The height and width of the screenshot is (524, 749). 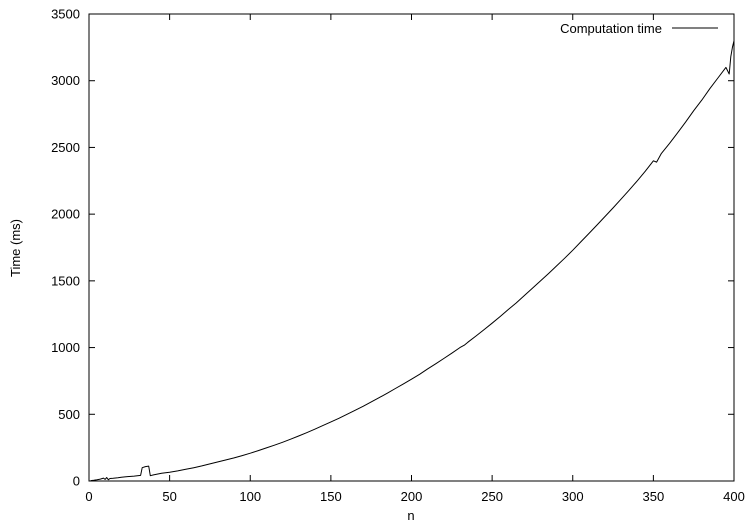 What do you see at coordinates (250, 496) in the screenshot?
I see `x-tick-label: 100` at bounding box center [250, 496].